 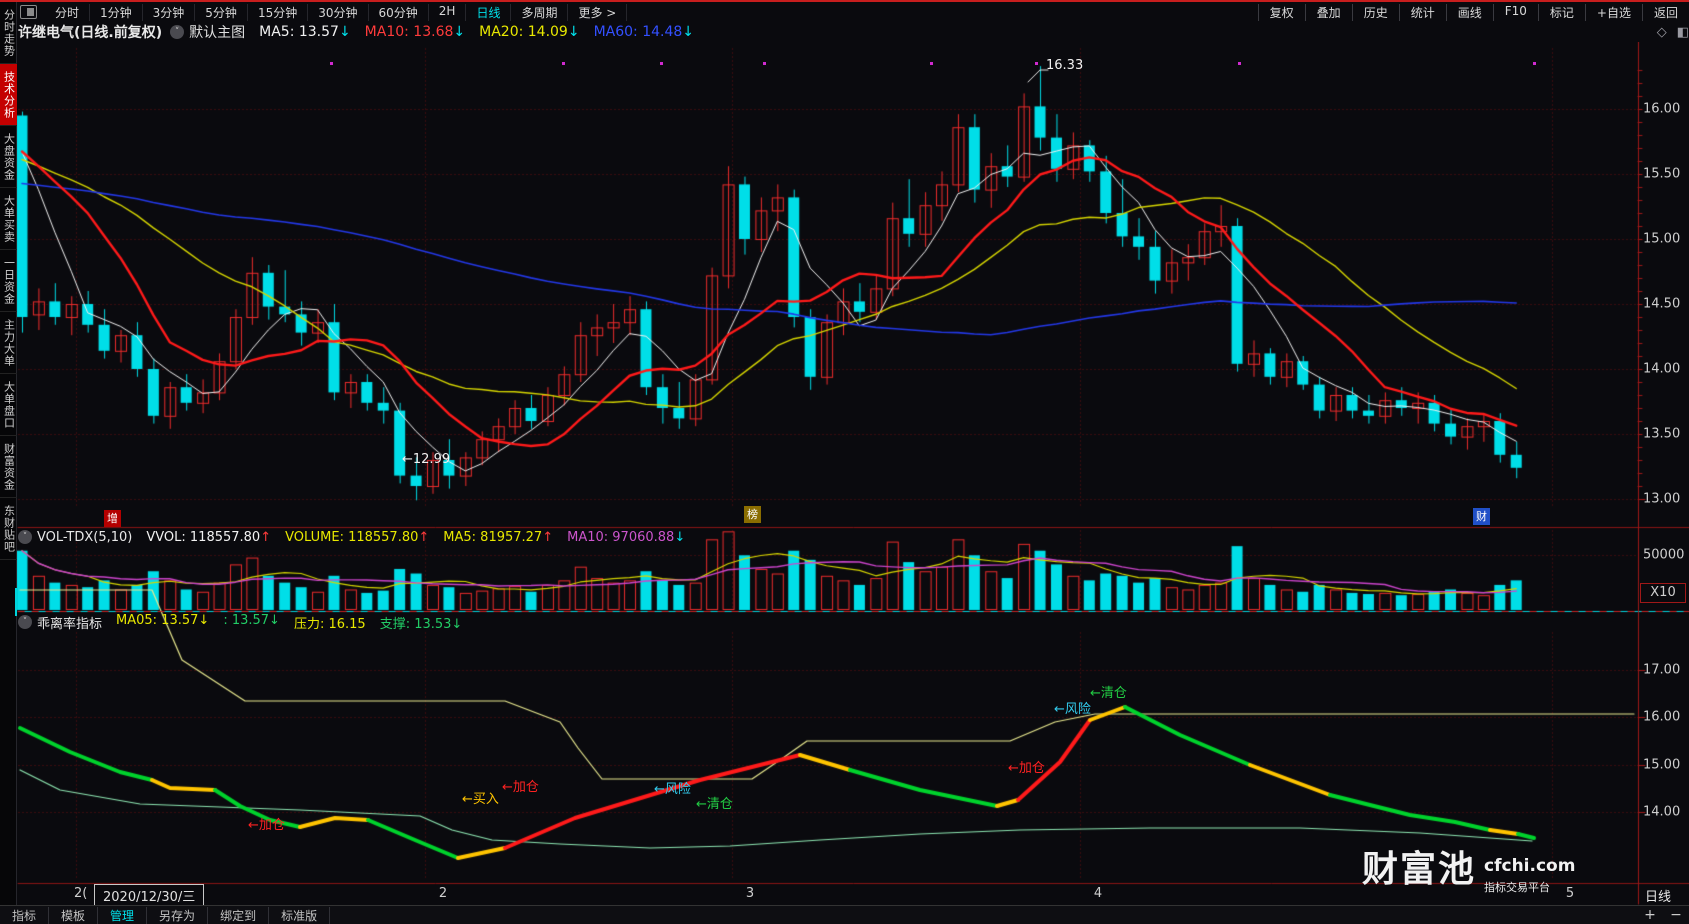 I want to click on indicator-axis-label-14.00: 14.00, so click(x=1662, y=812).